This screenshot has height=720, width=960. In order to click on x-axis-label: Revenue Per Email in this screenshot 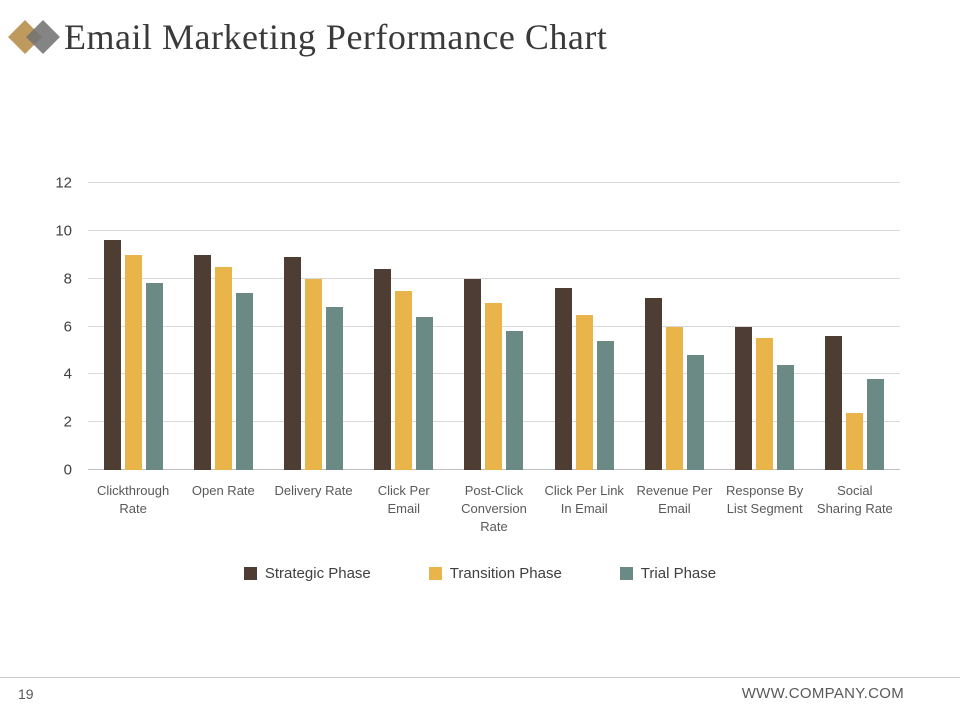, I will do `click(674, 500)`.